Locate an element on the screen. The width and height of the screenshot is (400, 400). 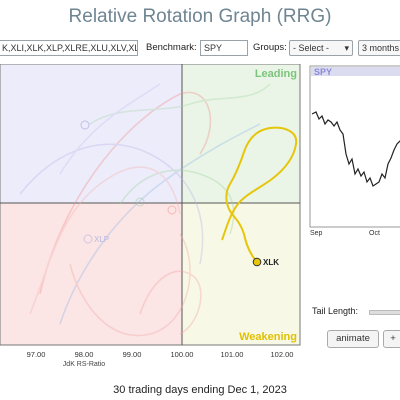
symbols-input: K,XLI,XLK,XLP,XLRE,XLU,XLV,XLY is located at coordinates (69, 48).